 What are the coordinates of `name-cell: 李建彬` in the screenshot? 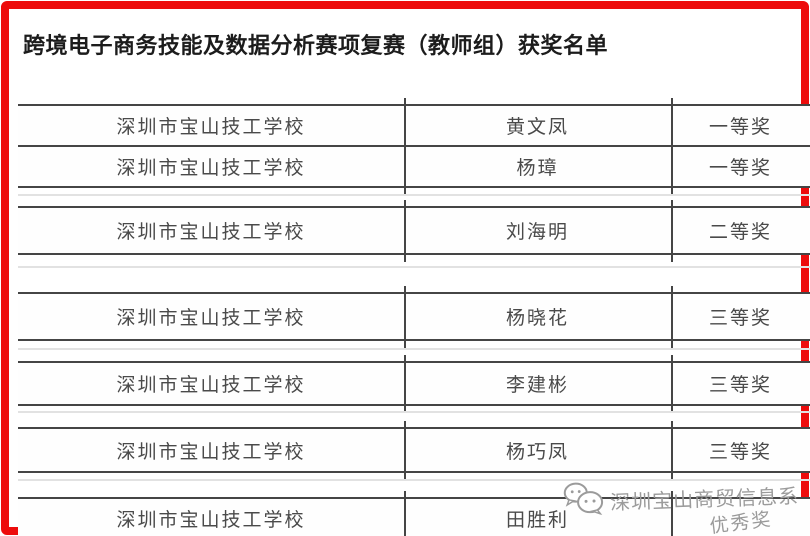 It's located at (537, 385).